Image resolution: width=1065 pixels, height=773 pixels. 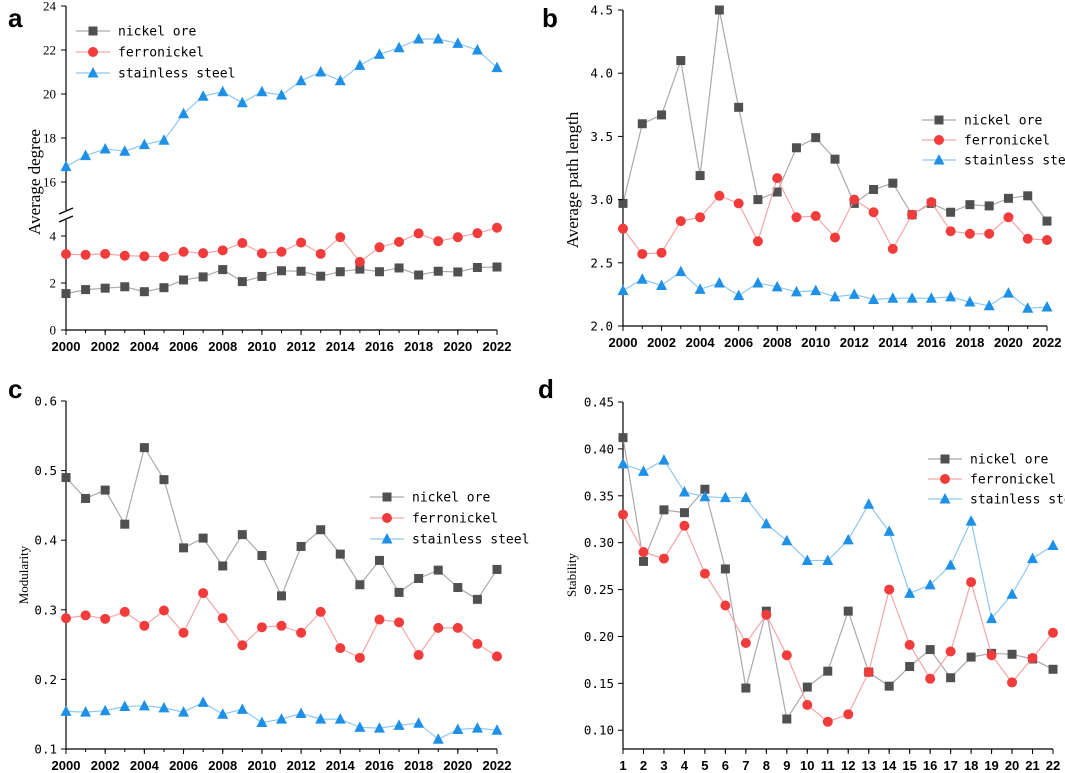 What do you see at coordinates (971, 765) in the screenshot?
I see `x-tick-label: 18` at bounding box center [971, 765].